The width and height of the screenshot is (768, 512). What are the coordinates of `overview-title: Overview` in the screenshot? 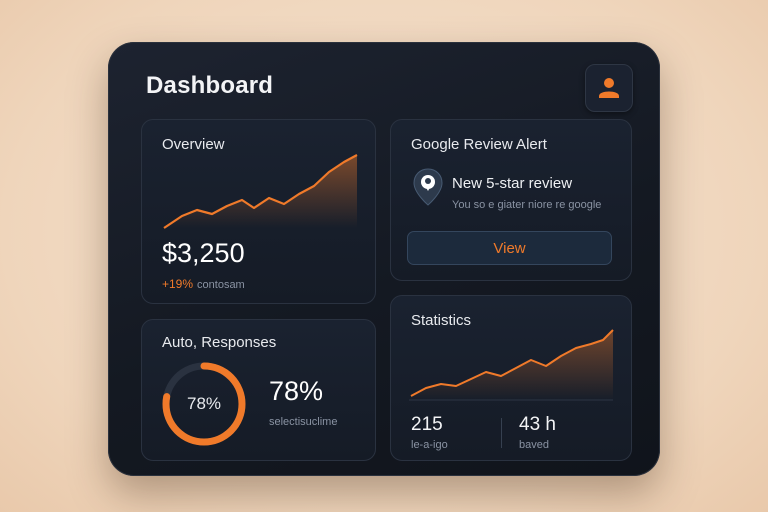 It's located at (193, 144).